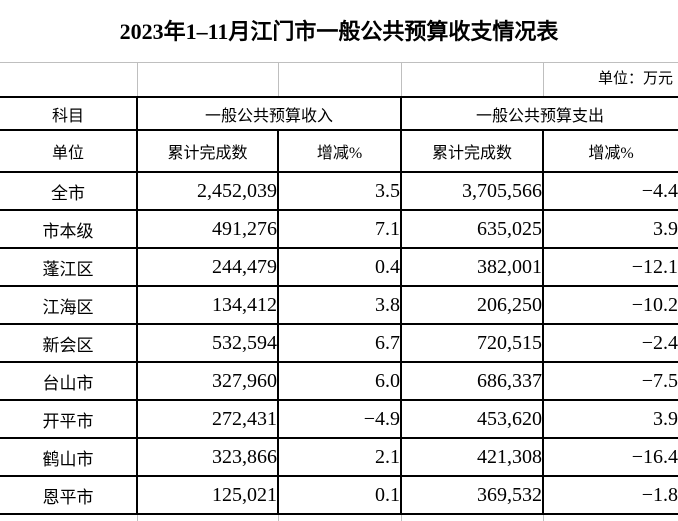  I want to click on revenue-change-cell: 7.1, so click(339, 229).